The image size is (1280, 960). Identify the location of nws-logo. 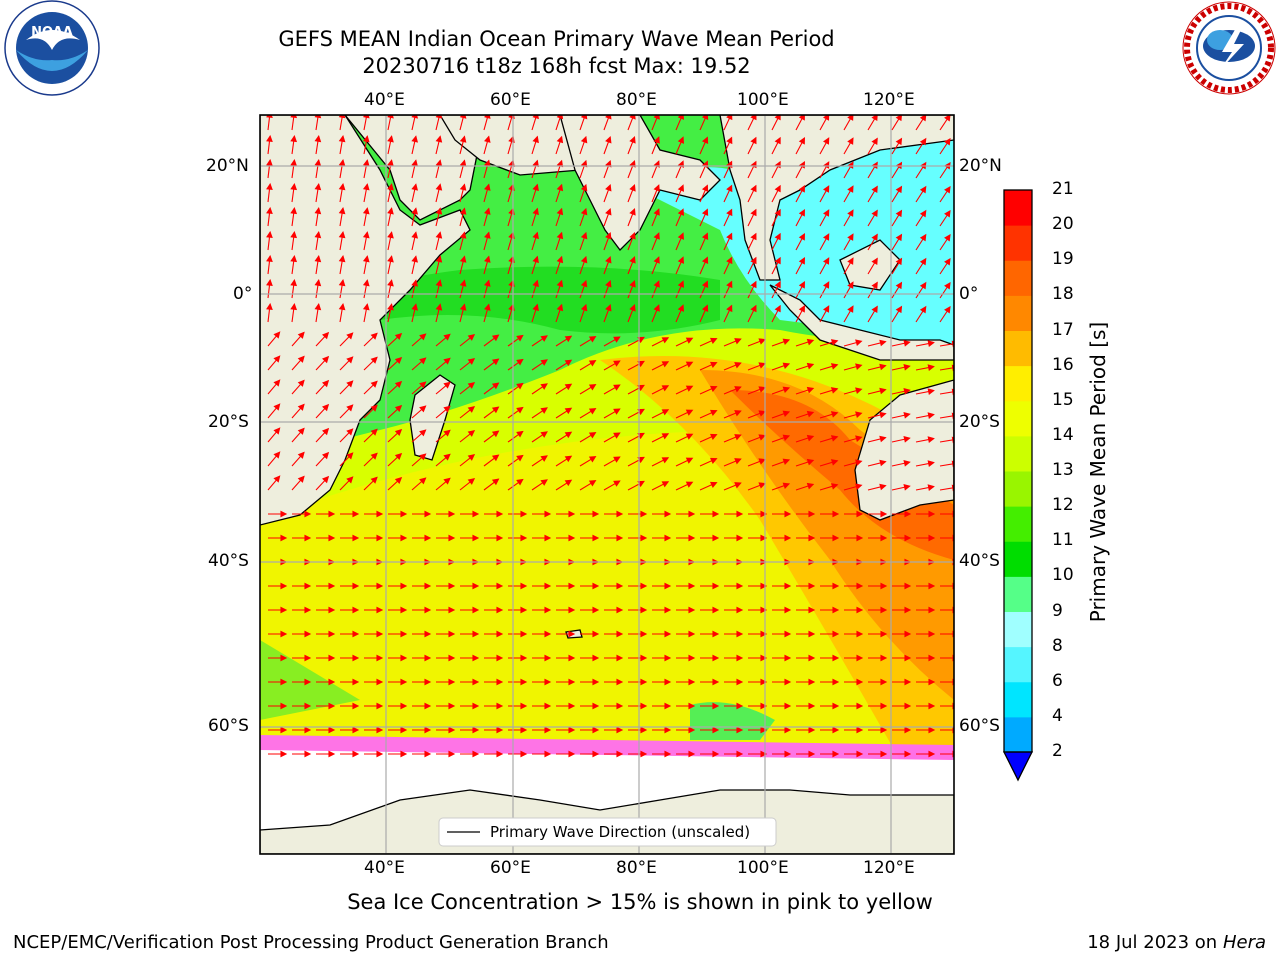
(1229, 48).